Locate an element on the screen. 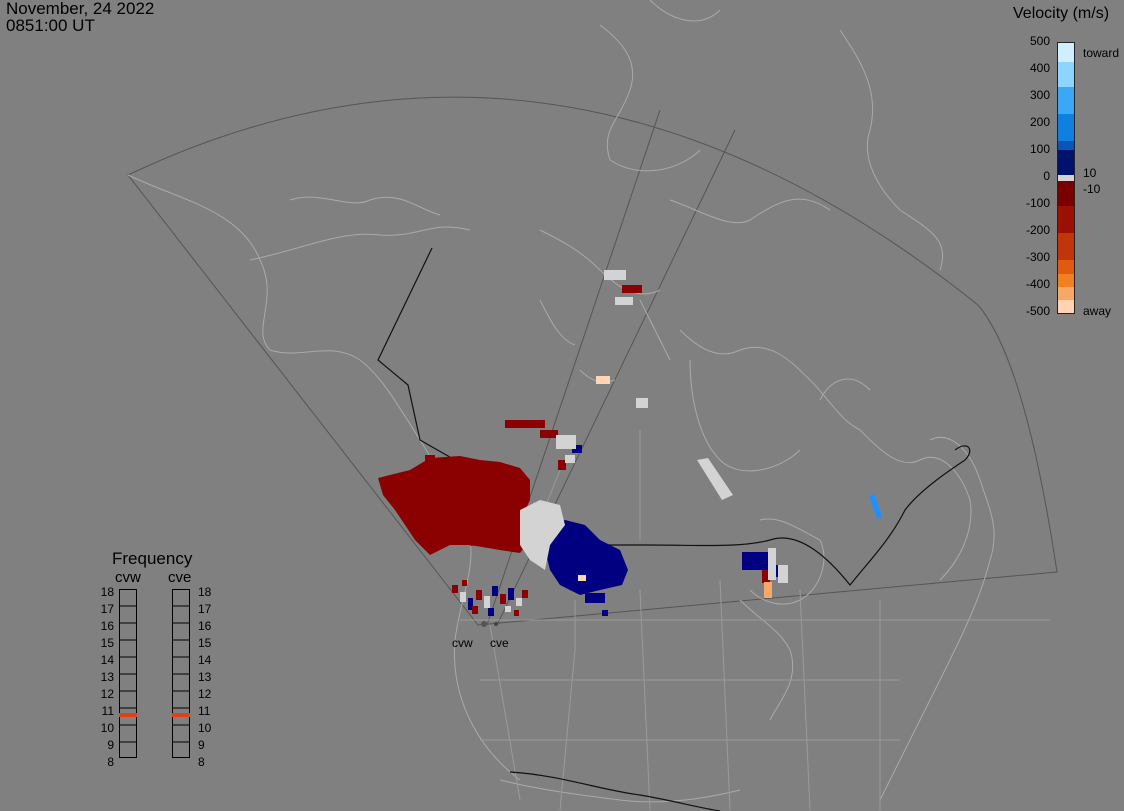 This screenshot has width=1124, height=811. velocity-tick: 500 is located at coordinates (1039, 41).